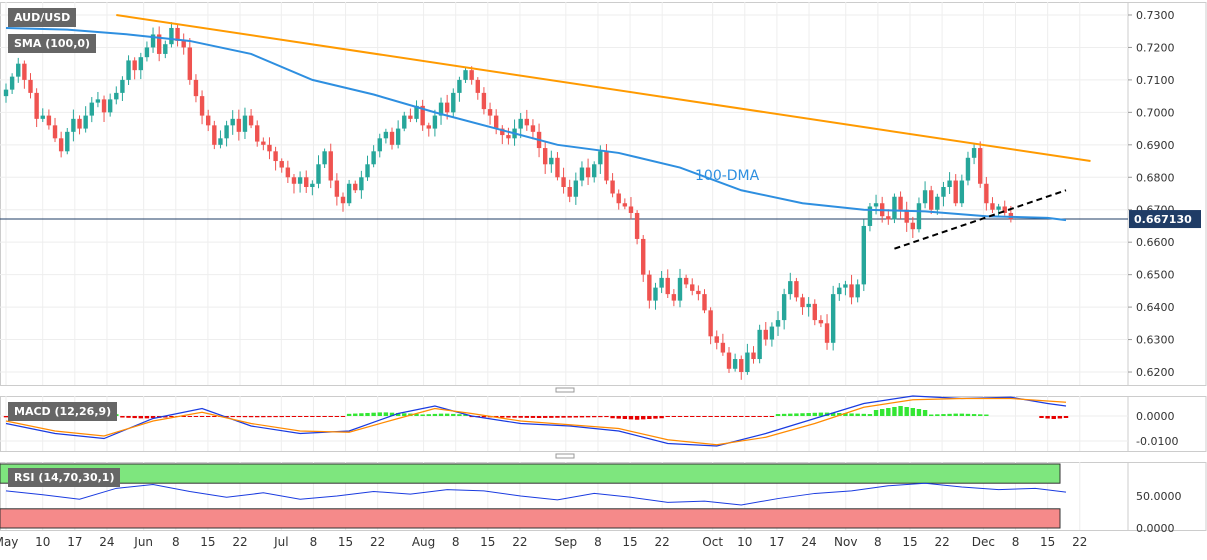 This screenshot has height=560, width=1207. I want to click on y-tick-label: 0.6300, so click(1155, 340).